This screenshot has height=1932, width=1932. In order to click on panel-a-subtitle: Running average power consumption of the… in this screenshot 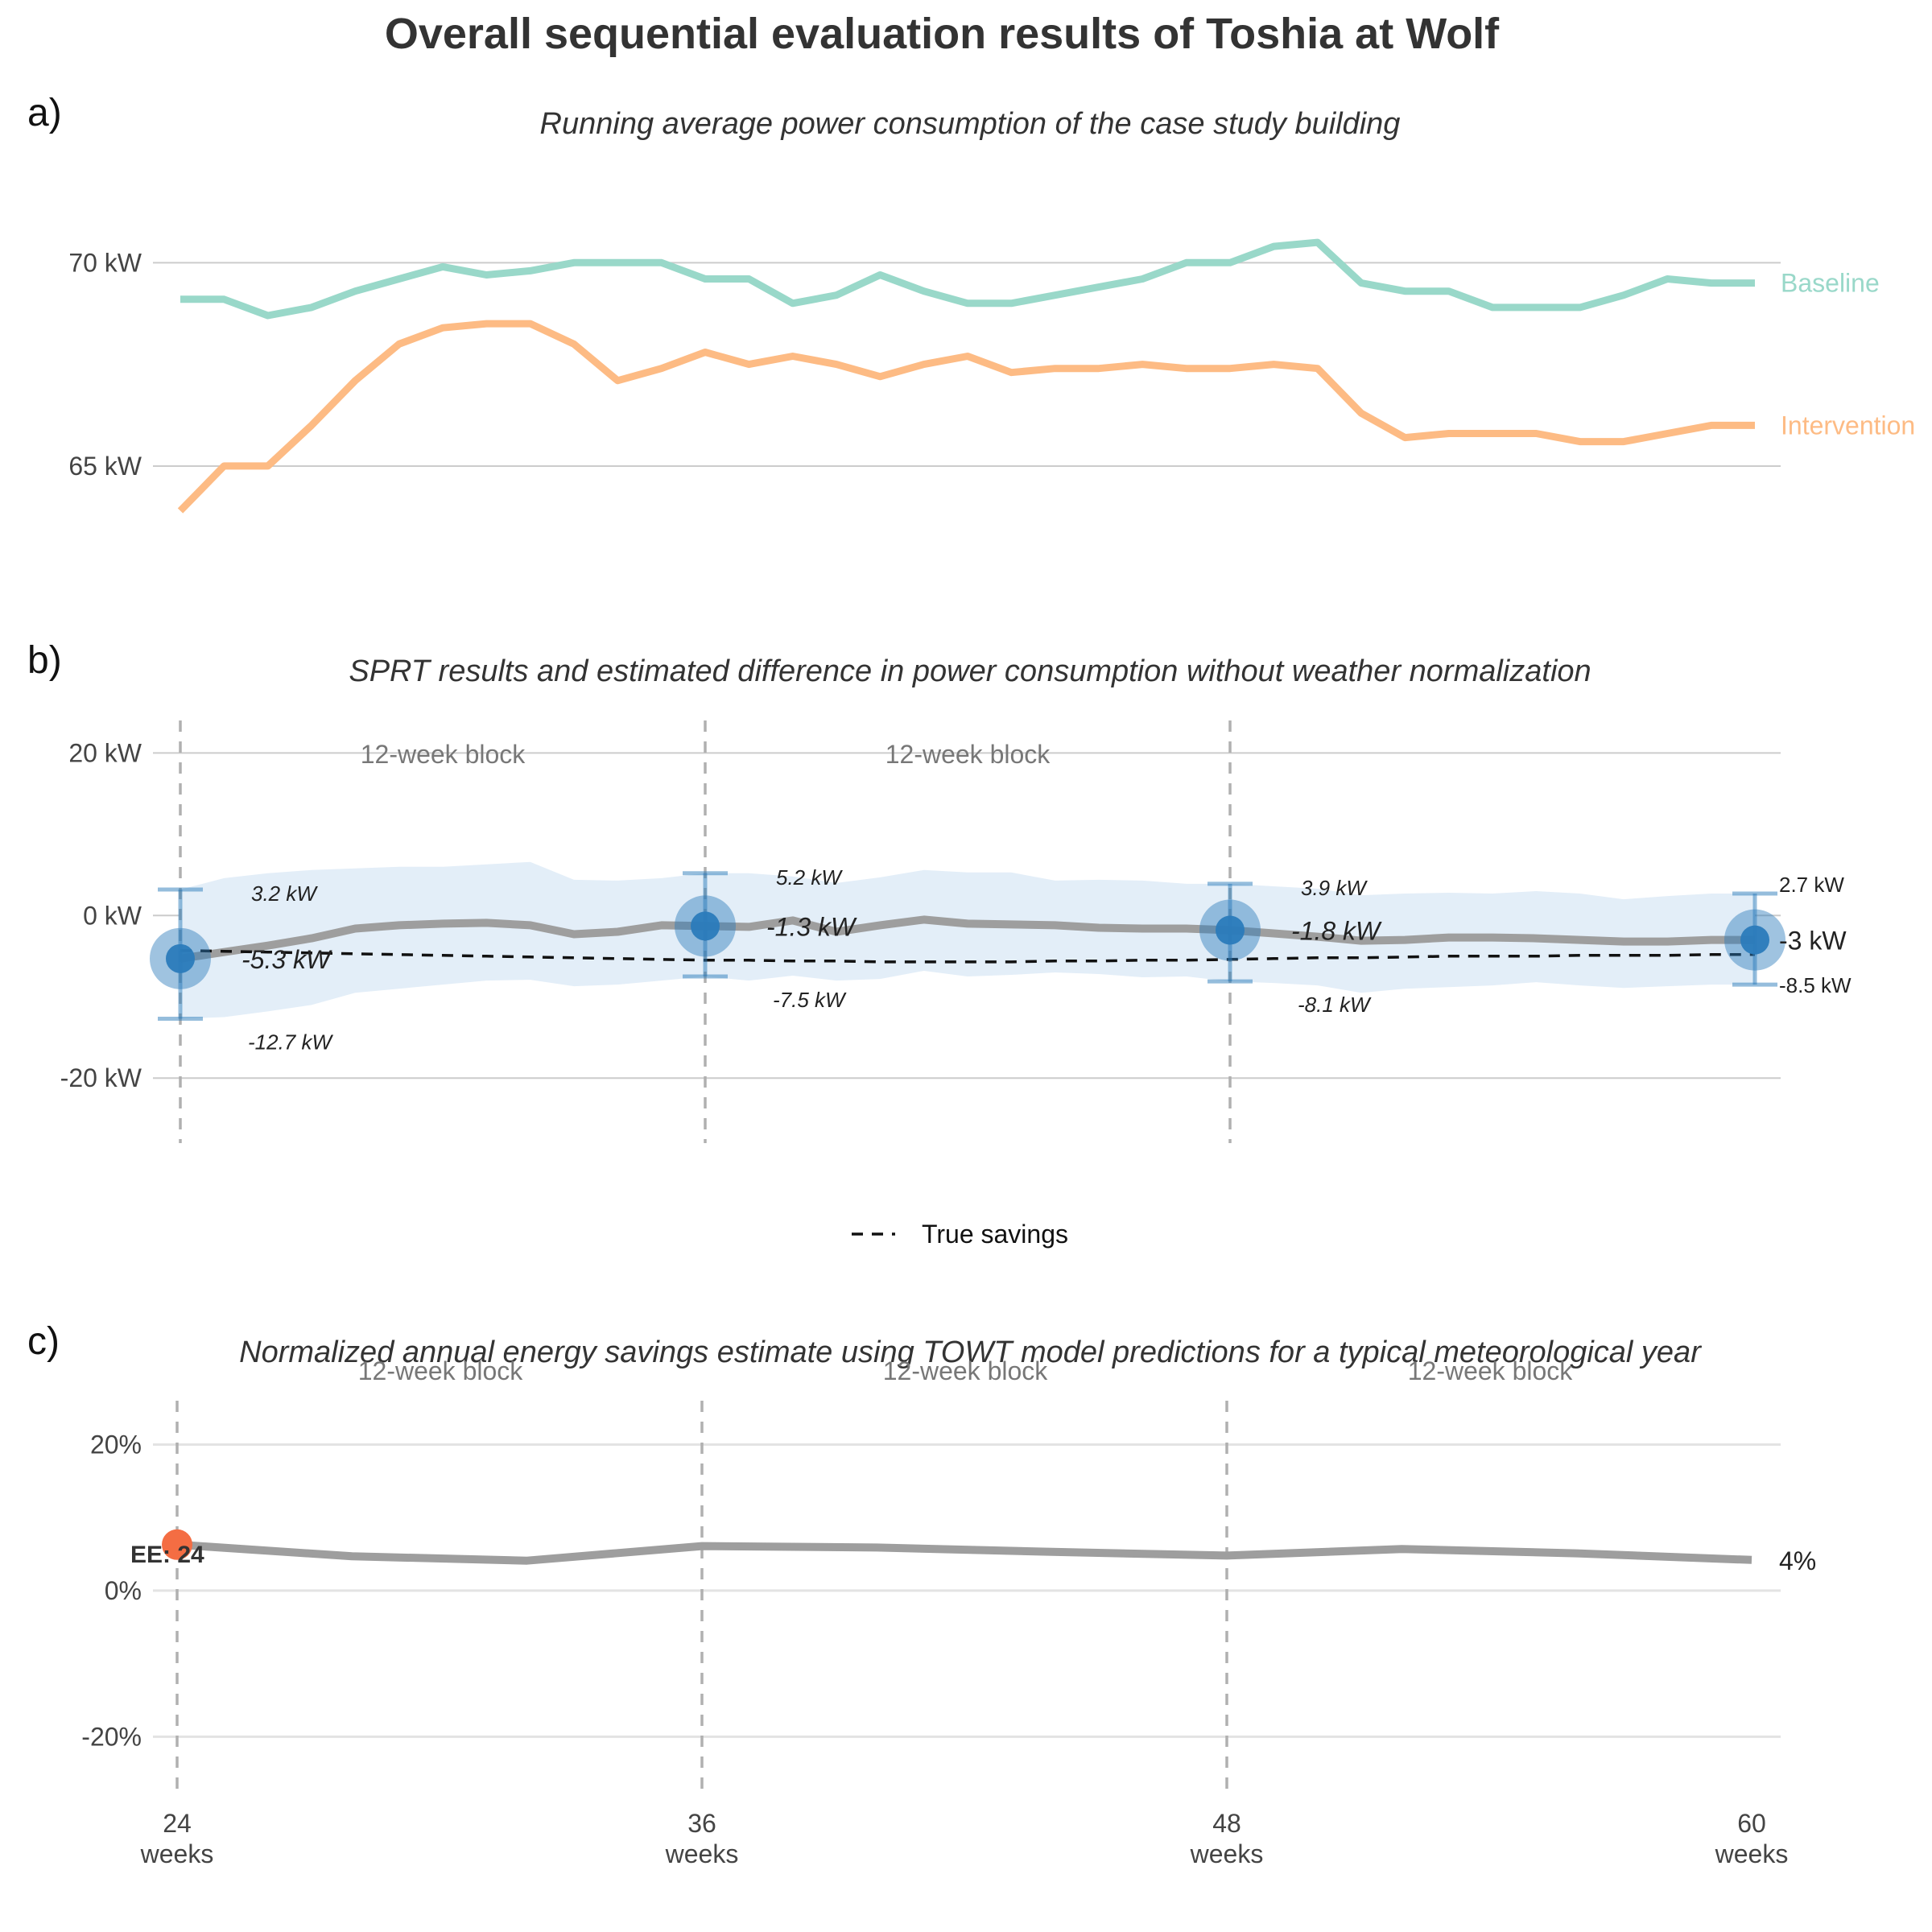, I will do `click(970, 124)`.